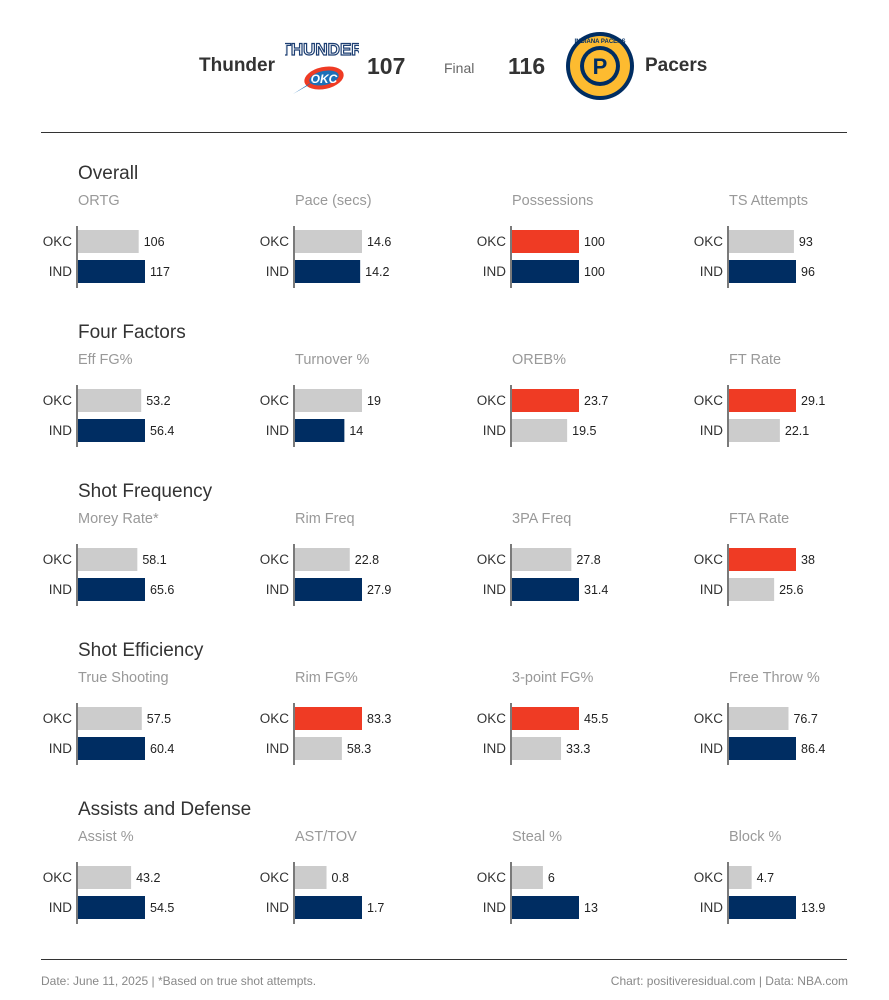  What do you see at coordinates (108, 559) in the screenshot?
I see `bar-okc-morey-rate` at bounding box center [108, 559].